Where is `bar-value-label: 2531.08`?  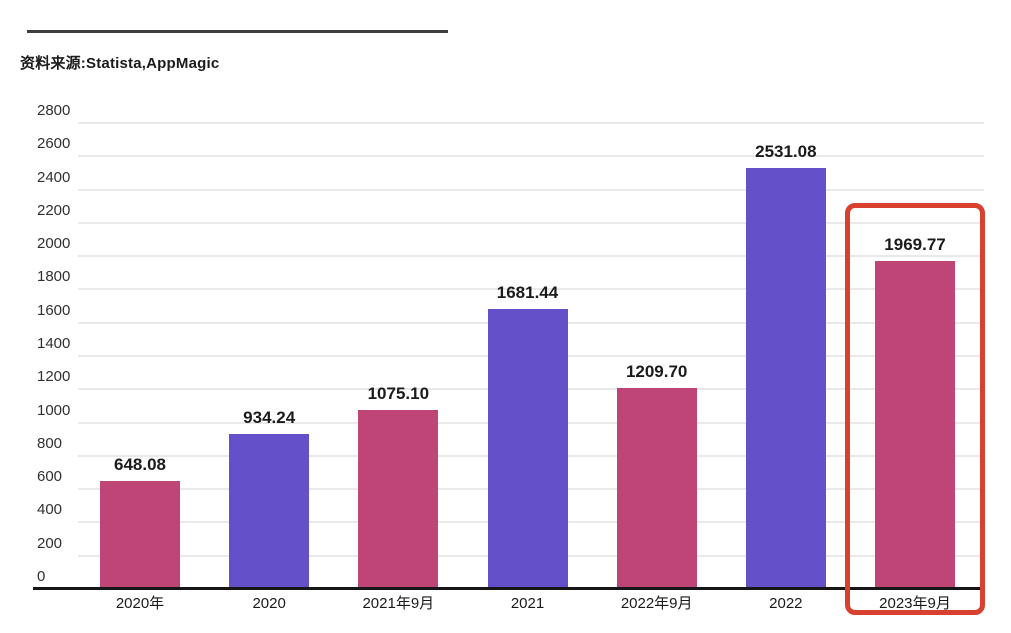 bar-value-label: 2531.08 is located at coordinates (786, 151).